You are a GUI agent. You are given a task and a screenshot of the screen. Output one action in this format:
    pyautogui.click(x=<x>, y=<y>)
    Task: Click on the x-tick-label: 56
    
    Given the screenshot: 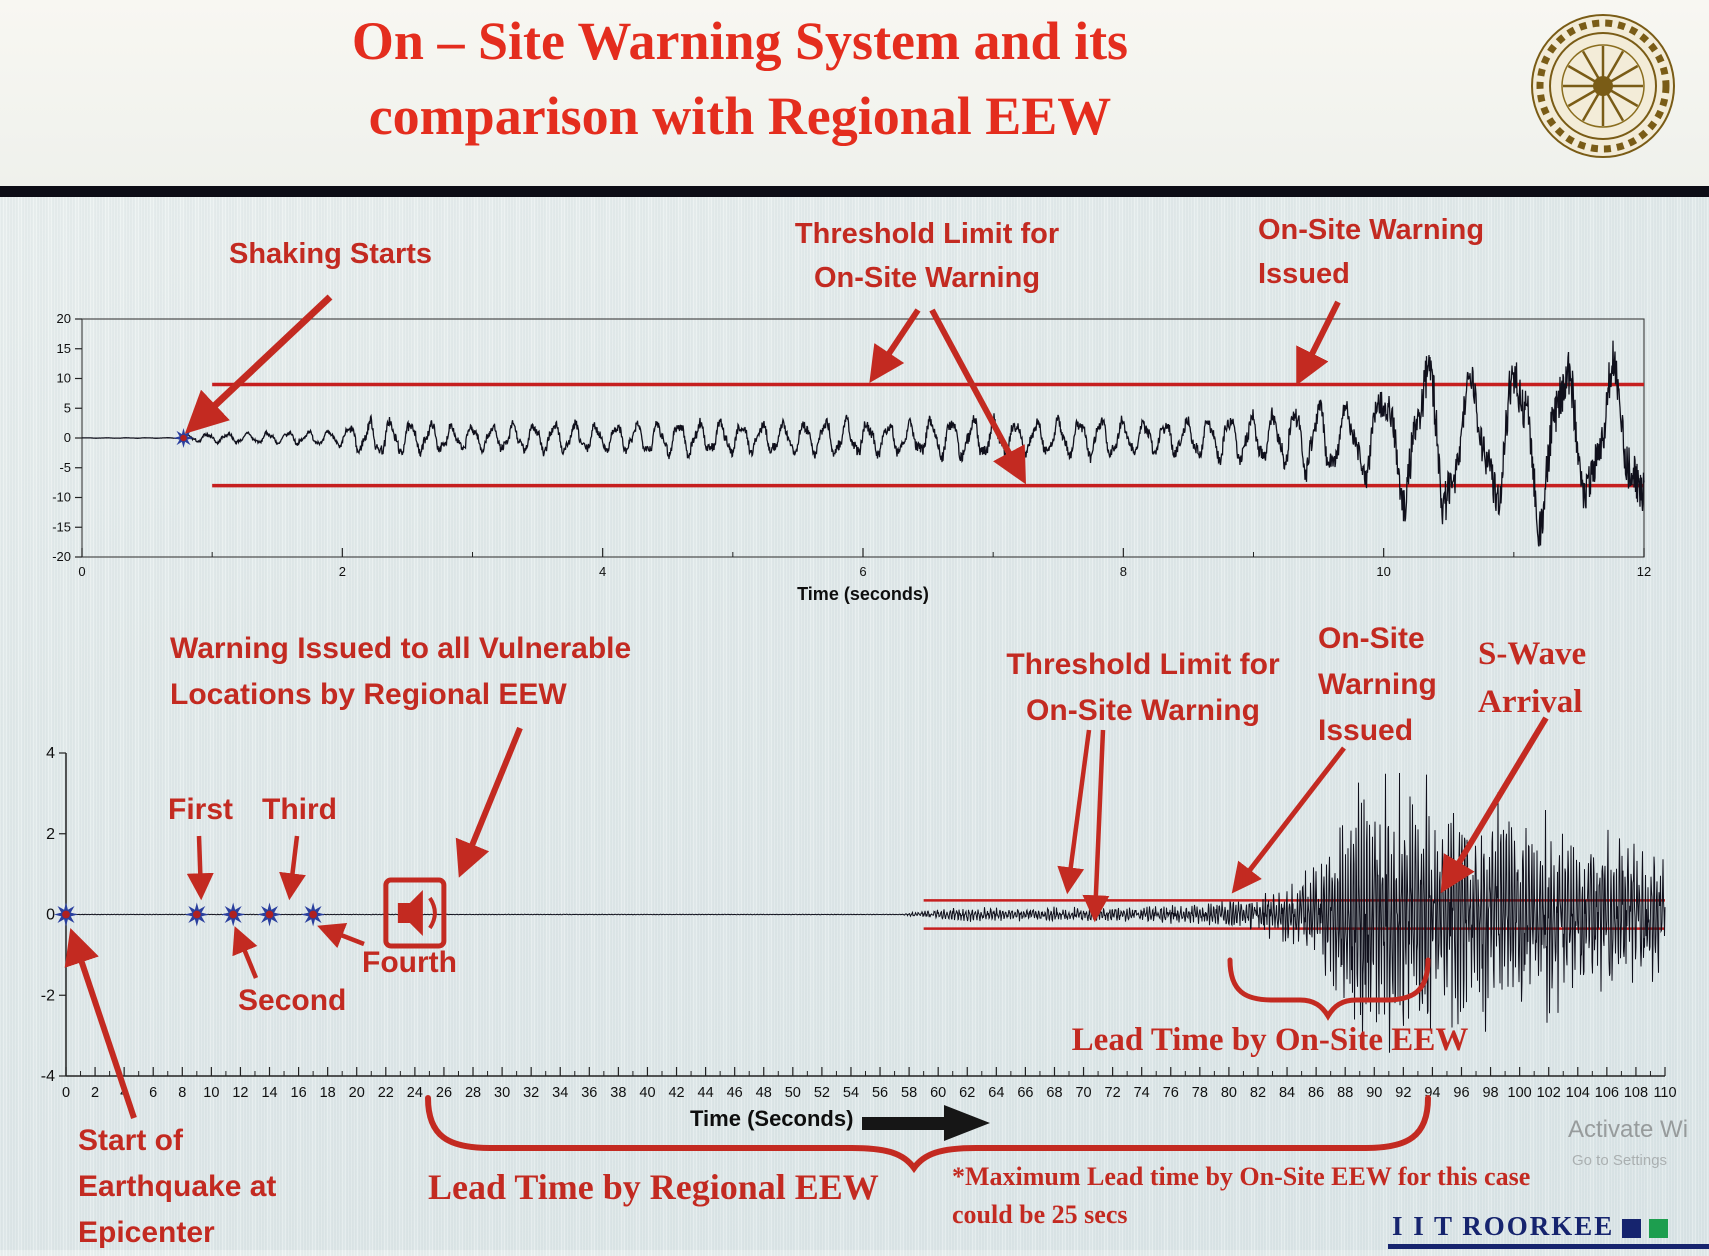 What is the action you would take?
    pyautogui.click(x=880, y=1093)
    